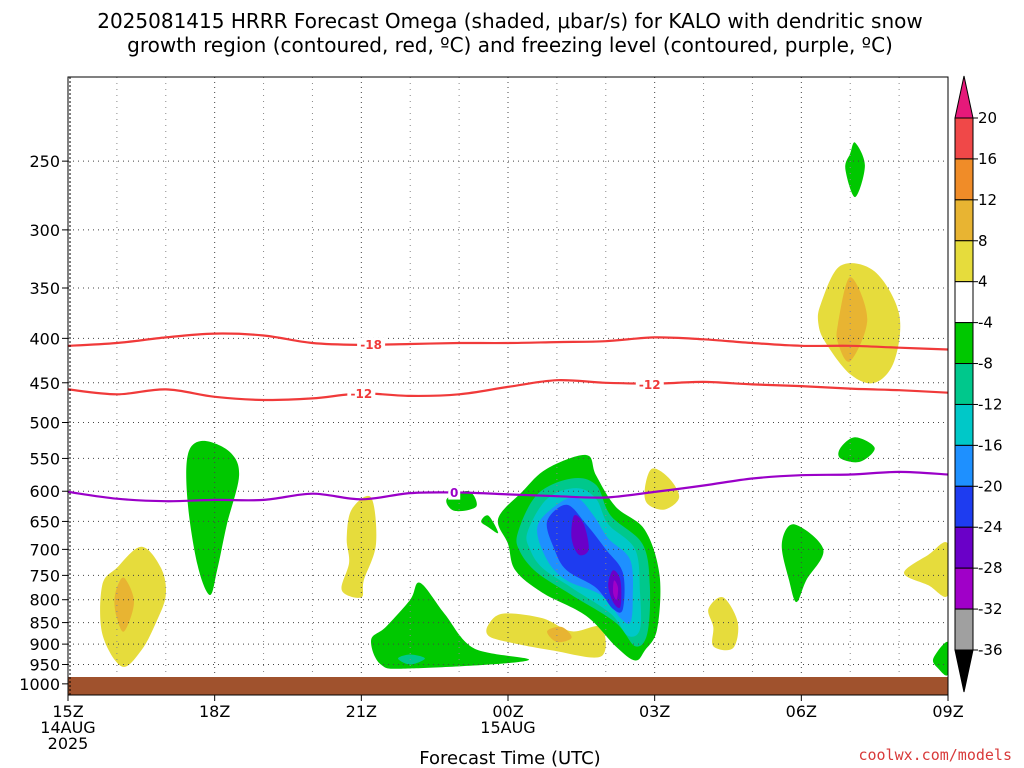 The image size is (1024, 768). What do you see at coordinates (985, 323) in the screenshot?
I see `colorbar-label: -4` at bounding box center [985, 323].